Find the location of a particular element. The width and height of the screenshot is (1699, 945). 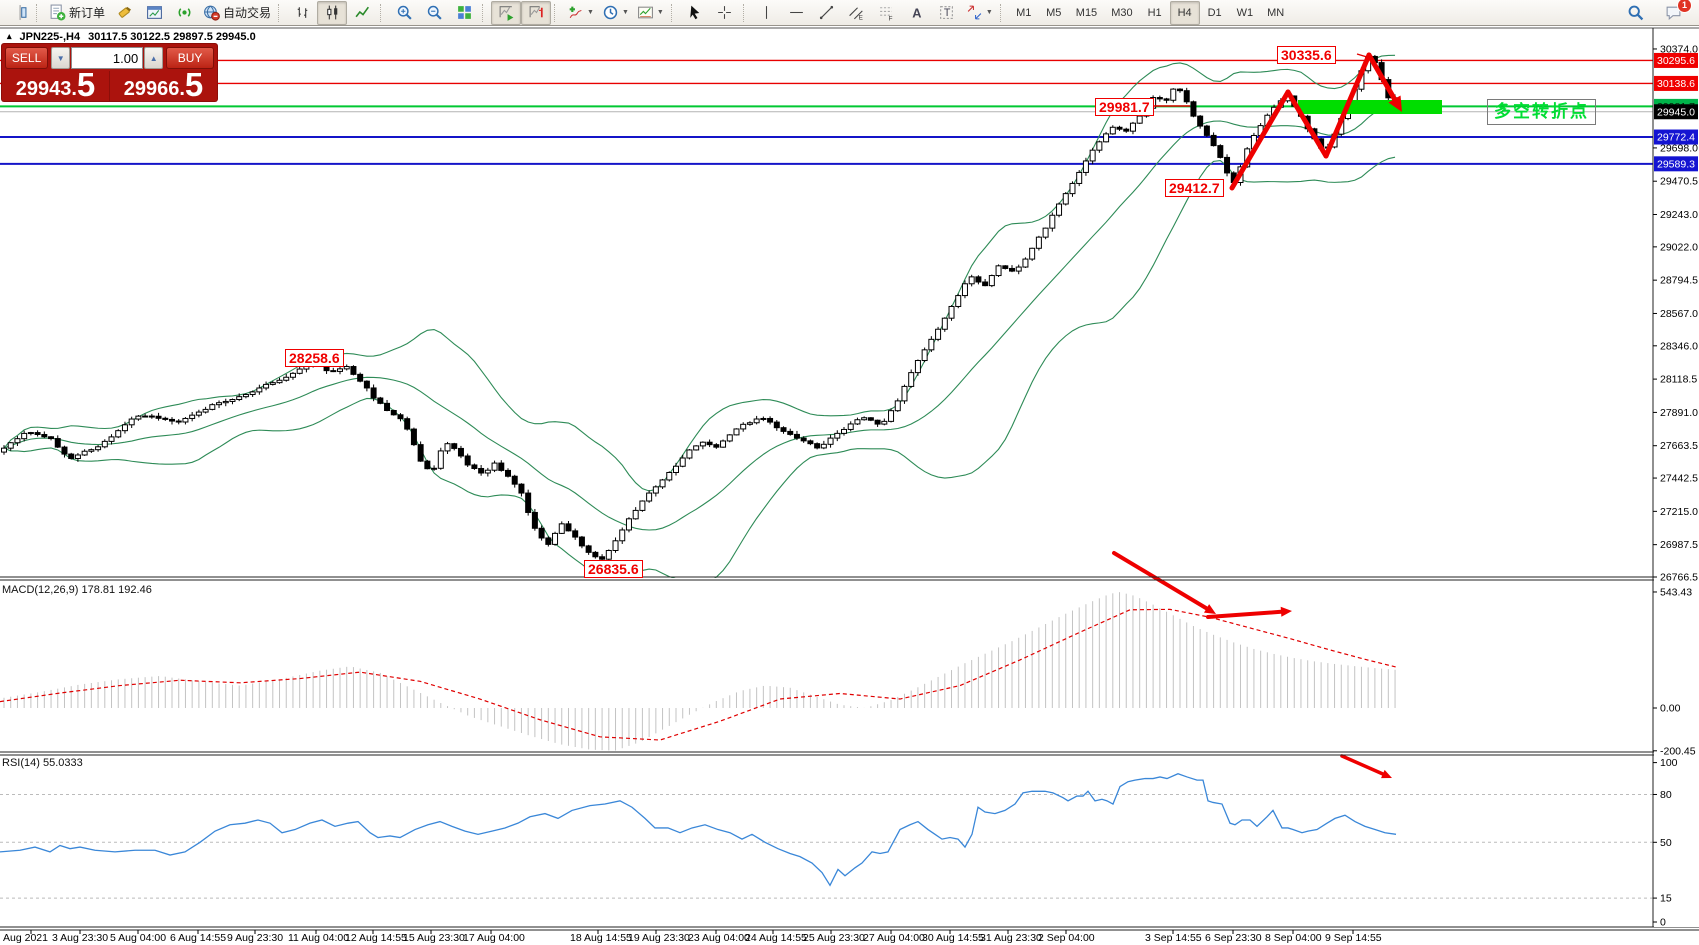

tf-mn: MN is located at coordinates (1275, 13).